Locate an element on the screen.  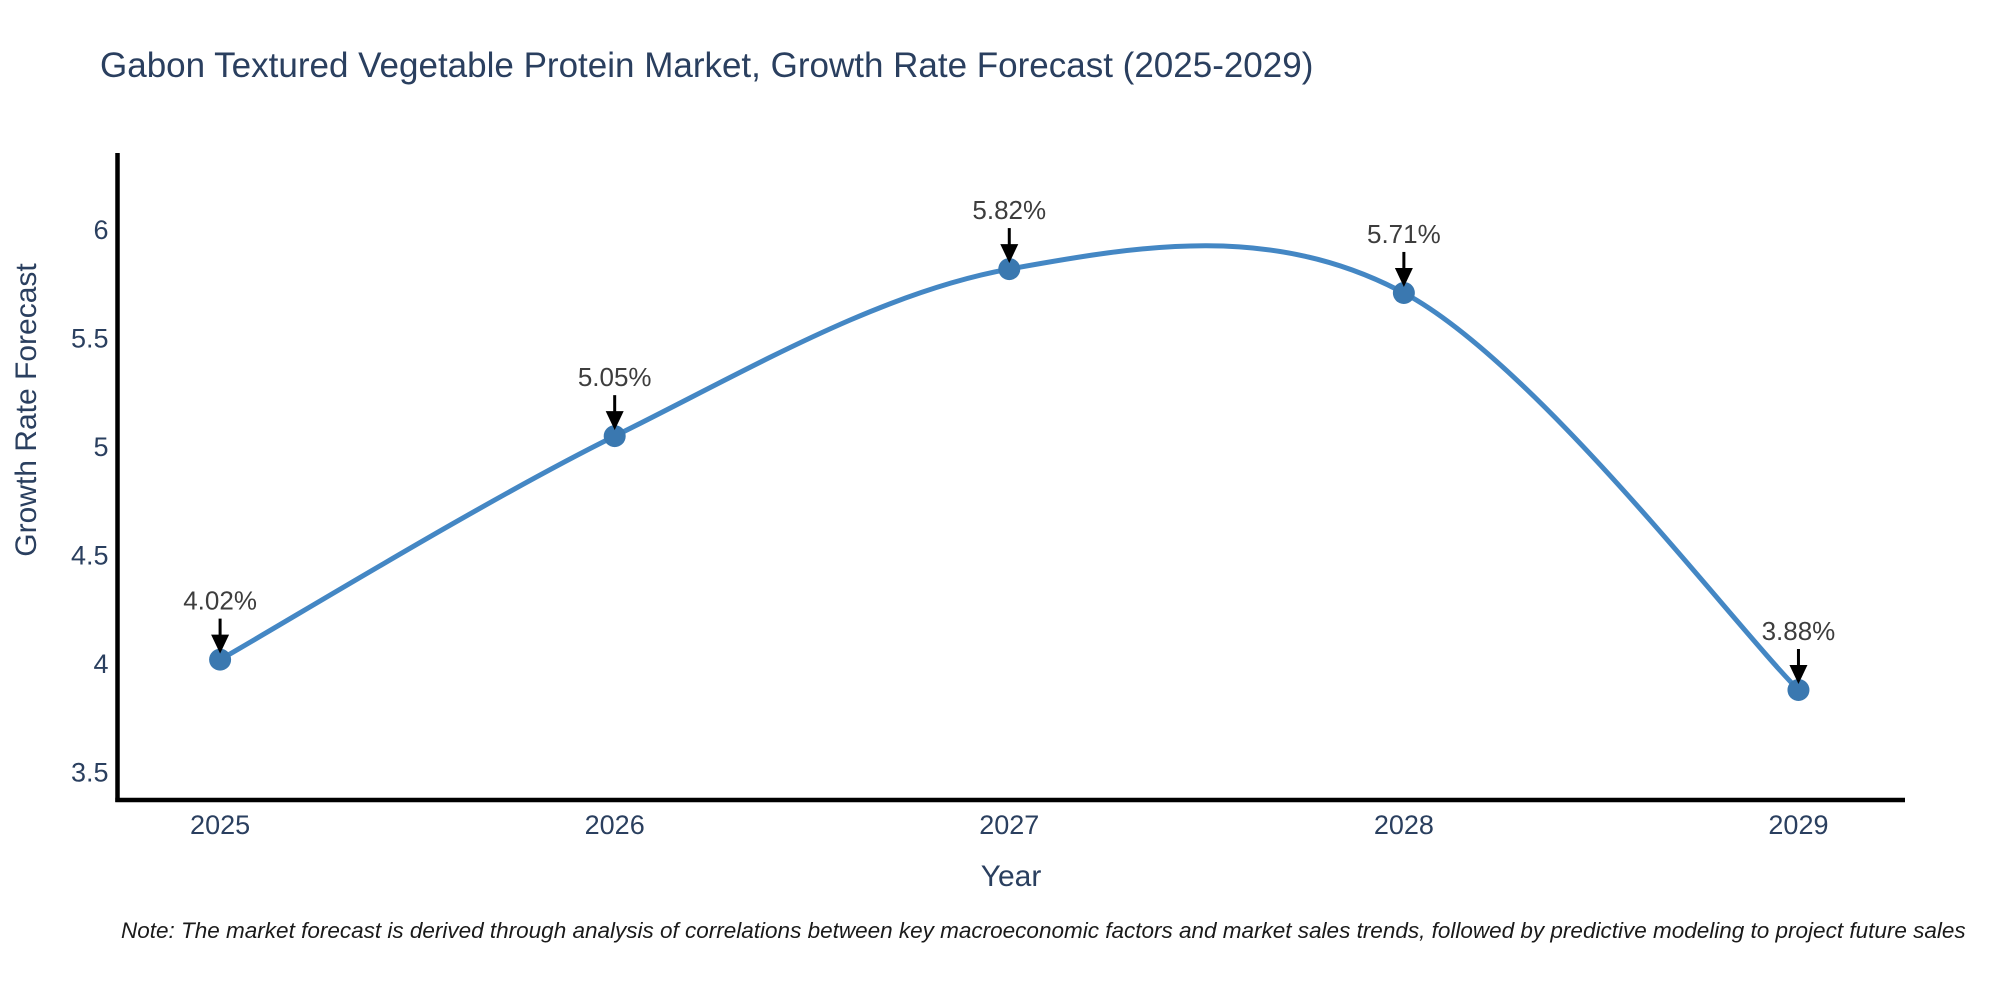
y-tick-label: 3.5 is located at coordinates (90, 772).